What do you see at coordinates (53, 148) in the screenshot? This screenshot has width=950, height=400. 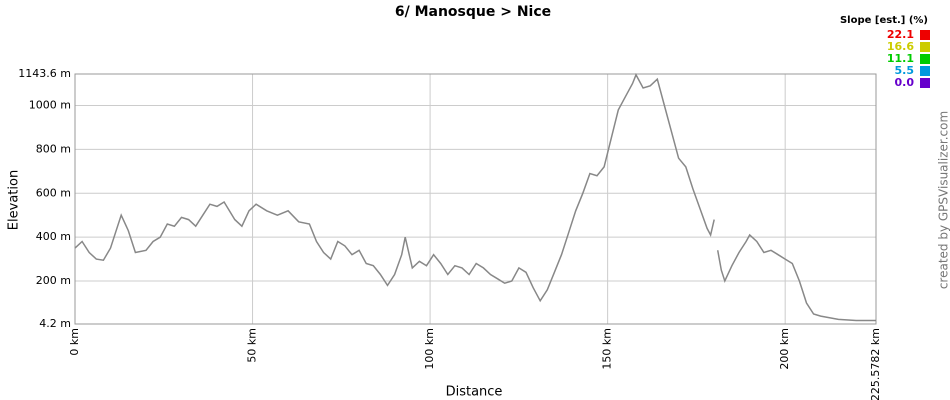 I see `y-tick-label: 800 m` at bounding box center [53, 148].